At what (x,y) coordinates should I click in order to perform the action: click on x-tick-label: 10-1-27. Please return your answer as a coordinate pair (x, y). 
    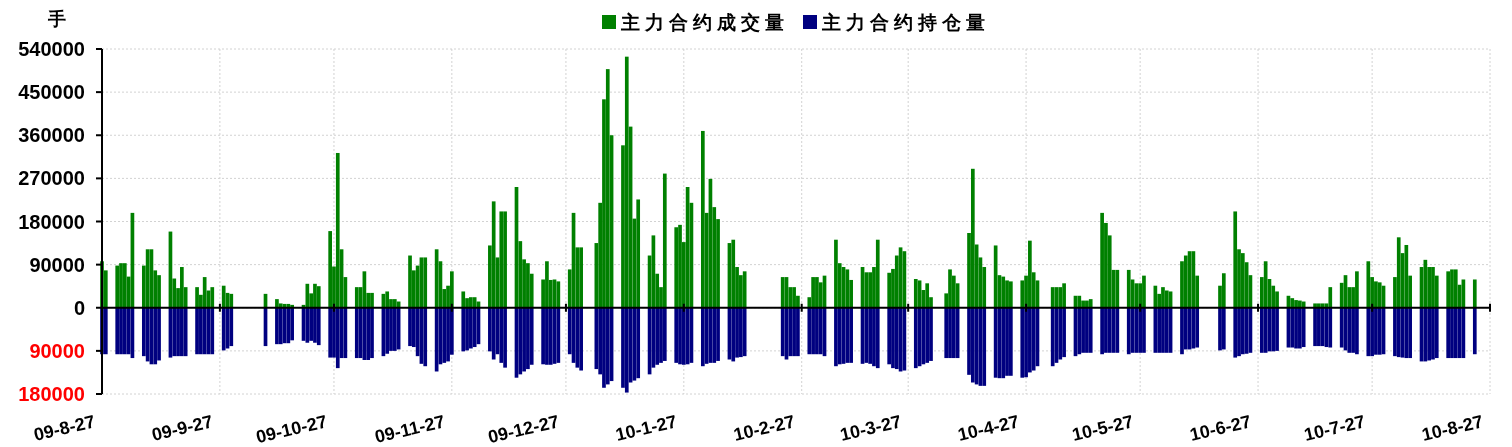
    Looking at the image, I should click on (646, 428).